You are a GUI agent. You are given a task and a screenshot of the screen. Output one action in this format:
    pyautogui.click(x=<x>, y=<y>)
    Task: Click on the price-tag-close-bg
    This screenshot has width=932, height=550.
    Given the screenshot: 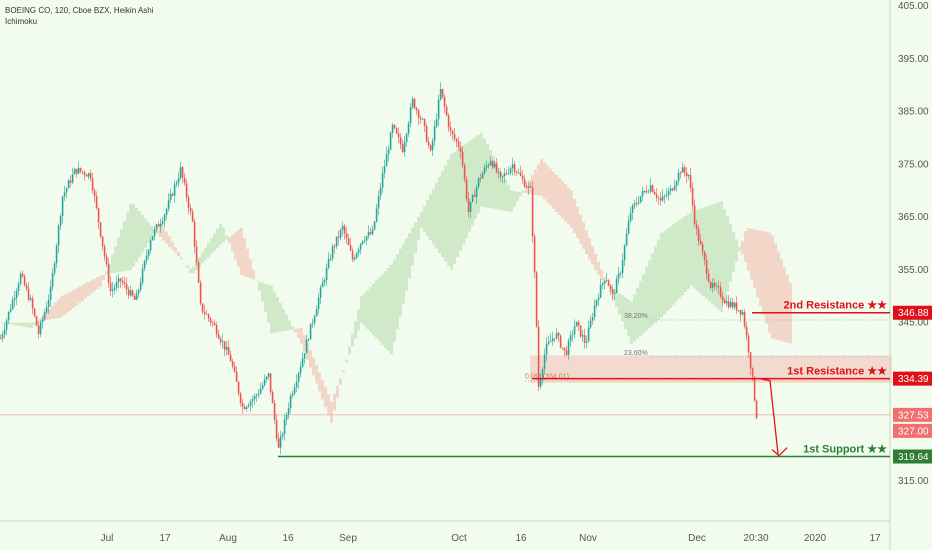 What is the action you would take?
    pyautogui.click(x=912, y=430)
    